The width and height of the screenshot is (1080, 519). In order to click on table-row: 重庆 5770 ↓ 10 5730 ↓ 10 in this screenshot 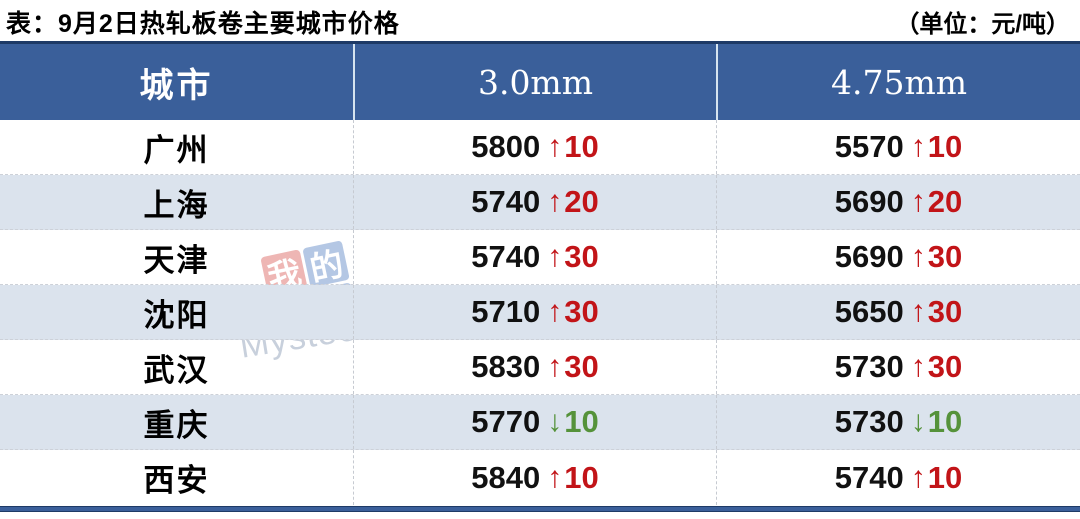, I will do `click(540, 422)`.